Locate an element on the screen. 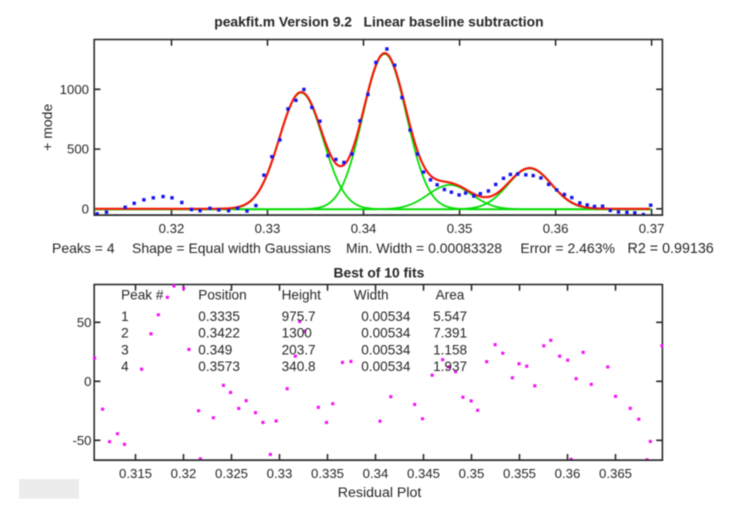 The height and width of the screenshot is (518, 733). svg-text: 5.547 is located at coordinates (450, 316).